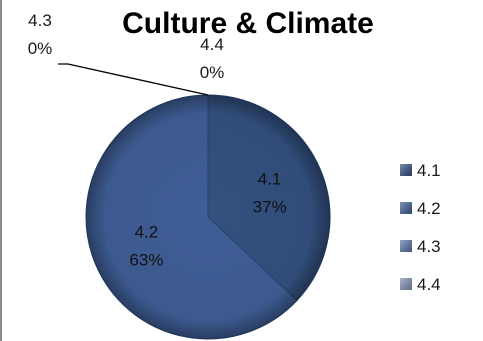 The image size is (483, 341). I want to click on data-label-4.4: 4.4 0%, so click(212, 58).